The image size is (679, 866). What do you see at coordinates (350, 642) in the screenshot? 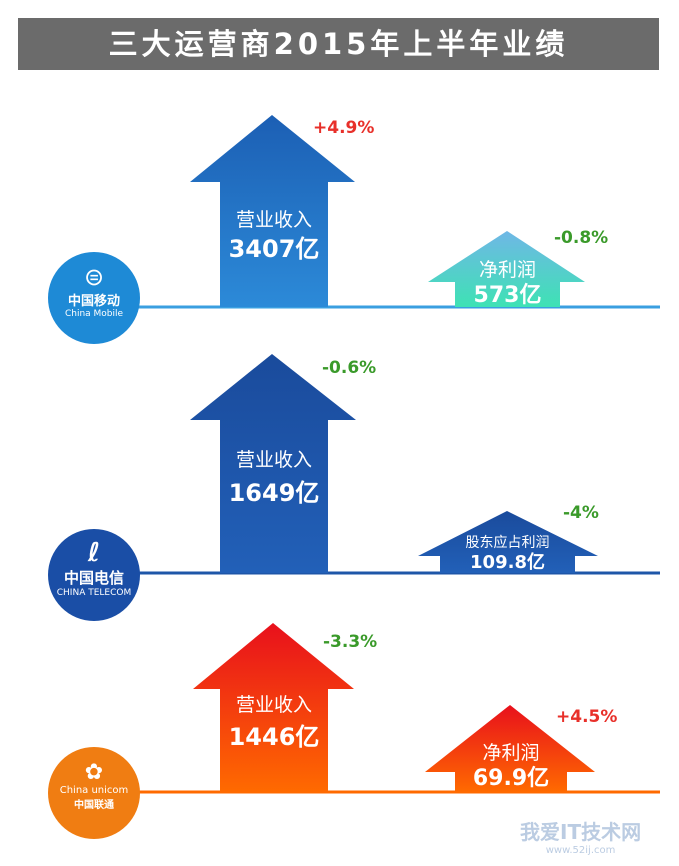
I see `change-label: -3.3%` at bounding box center [350, 642].